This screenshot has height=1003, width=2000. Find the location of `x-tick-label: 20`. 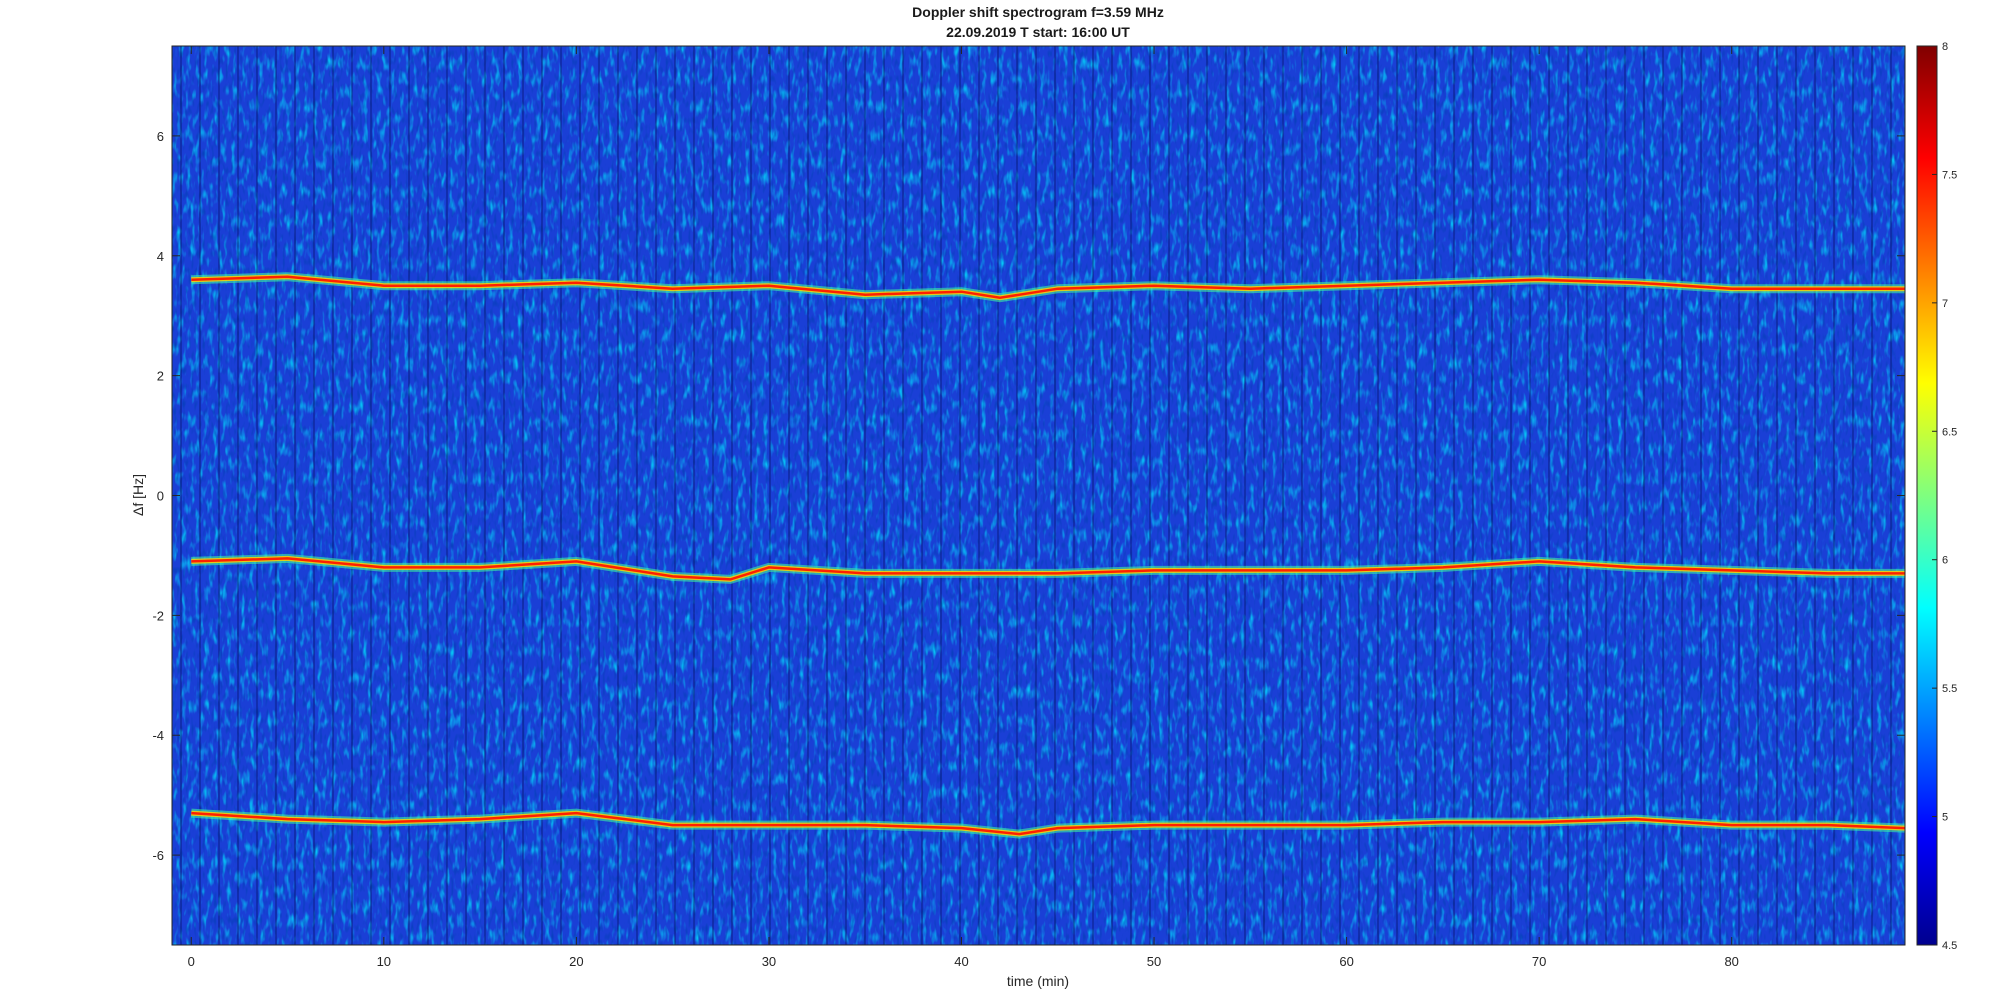

x-tick-label: 20 is located at coordinates (576, 961).